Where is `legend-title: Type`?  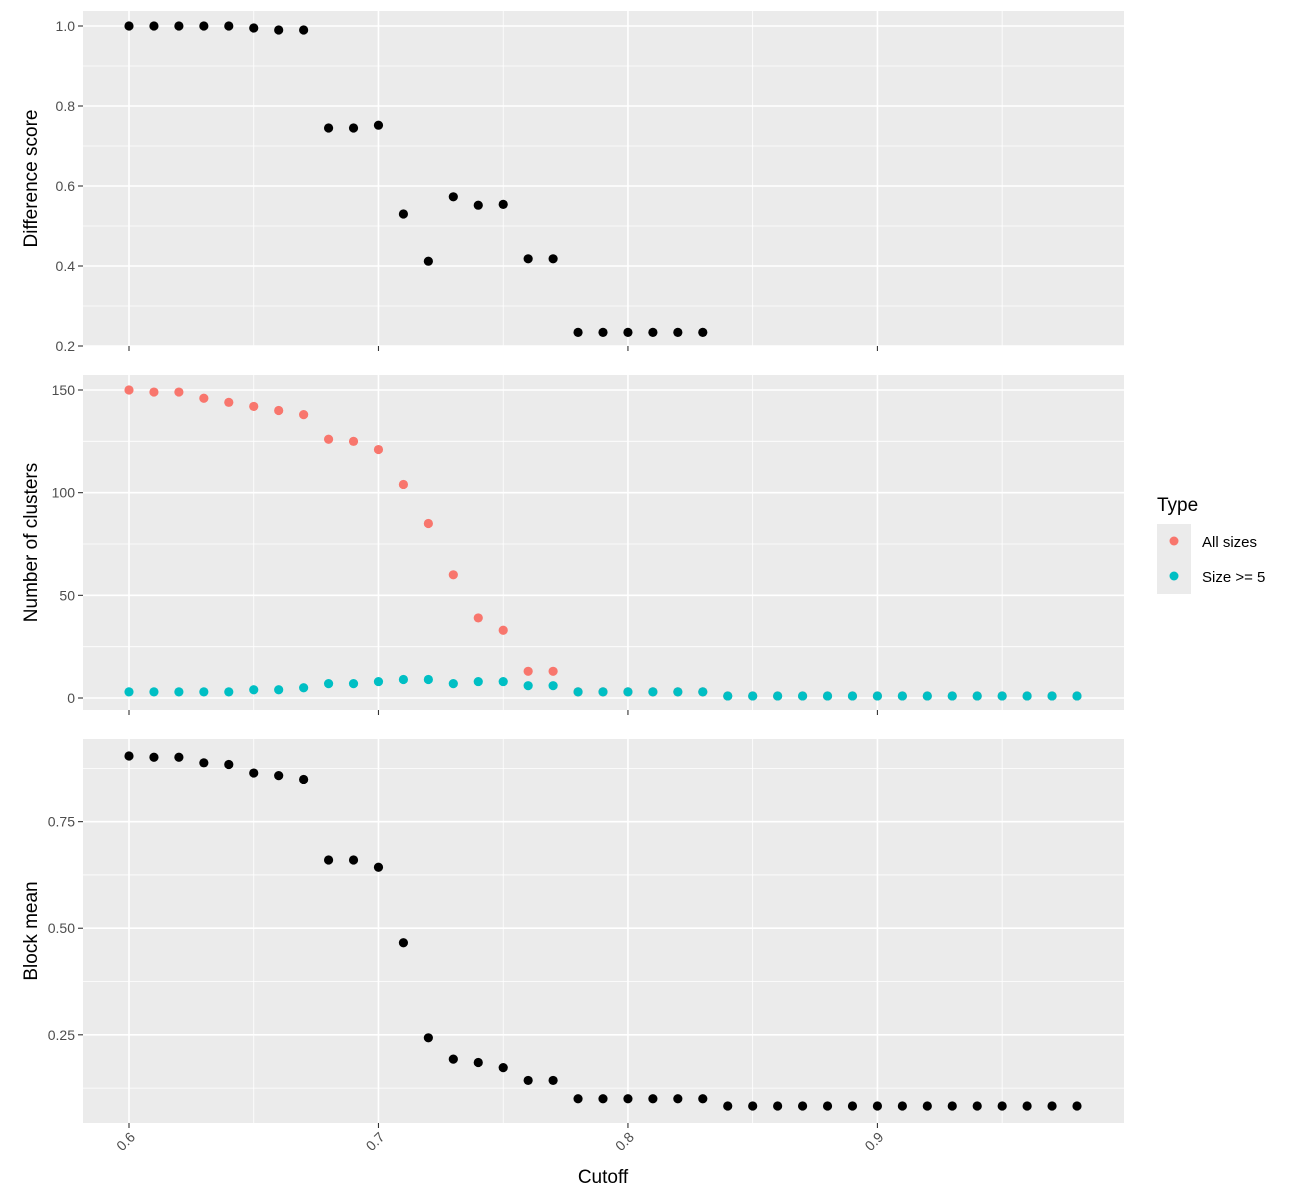 legend-title: Type is located at coordinates (1177, 505).